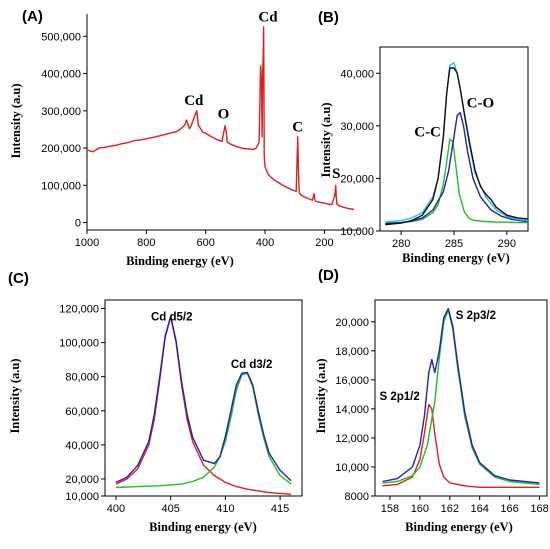 The image size is (550, 549). What do you see at coordinates (509, 509) in the screenshot?
I see `x-tick-label: 166` at bounding box center [509, 509].